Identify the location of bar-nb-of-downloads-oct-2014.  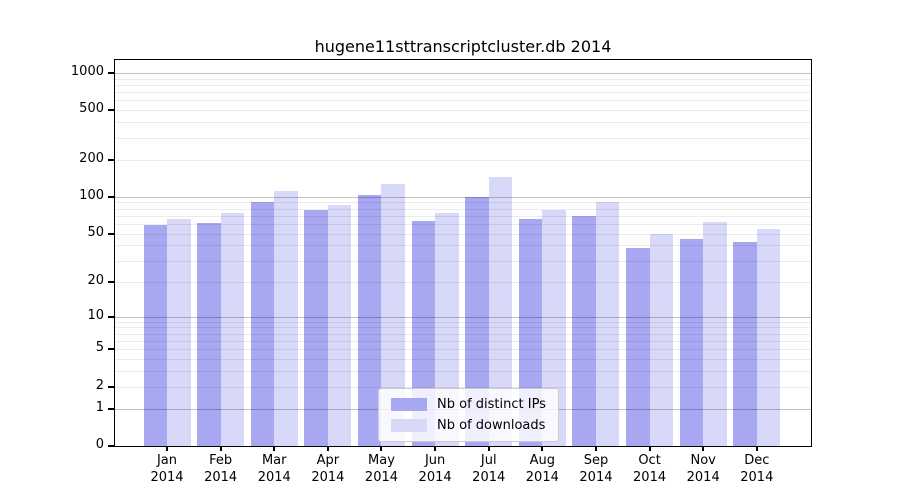
(661, 339).